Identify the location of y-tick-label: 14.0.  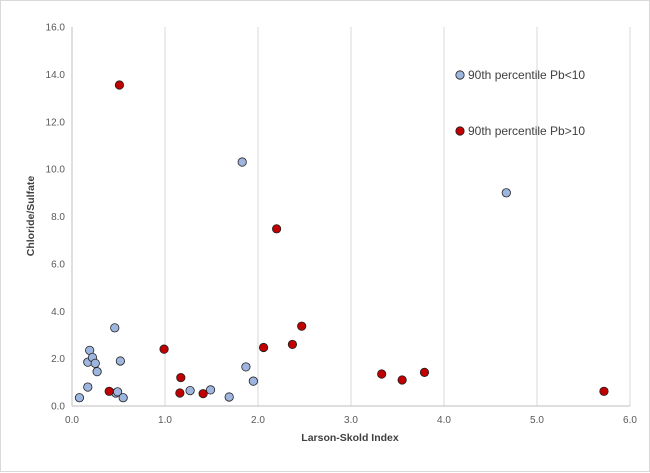
(56, 75).